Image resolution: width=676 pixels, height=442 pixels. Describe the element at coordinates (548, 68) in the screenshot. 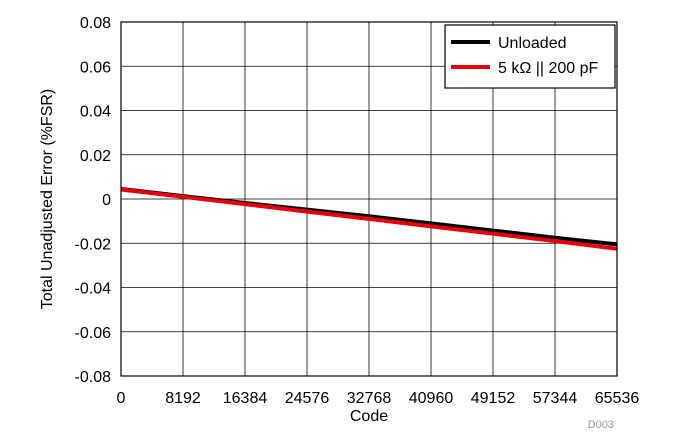

I see `legend-label-loaded: 5 kΩ || 200 pF` at that location.